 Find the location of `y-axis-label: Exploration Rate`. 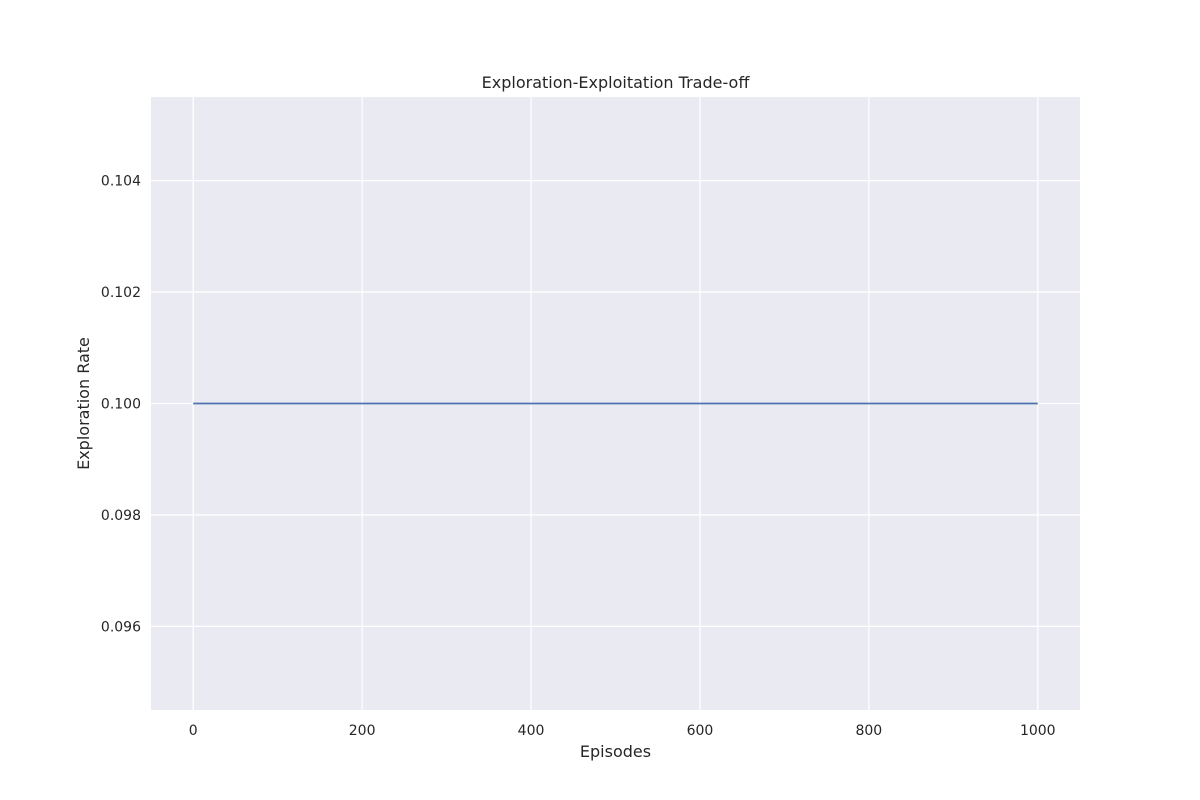

y-axis-label: Exploration Rate is located at coordinates (83, 403).